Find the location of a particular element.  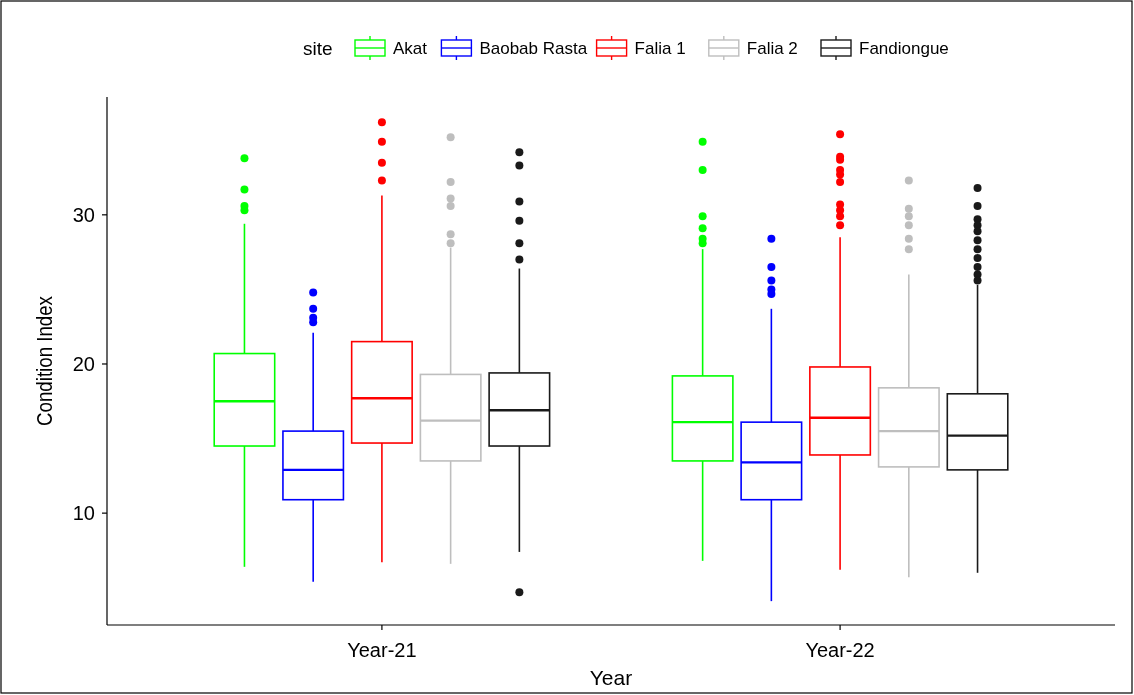

legend-label: Baobab Rasta is located at coordinates (533, 48).